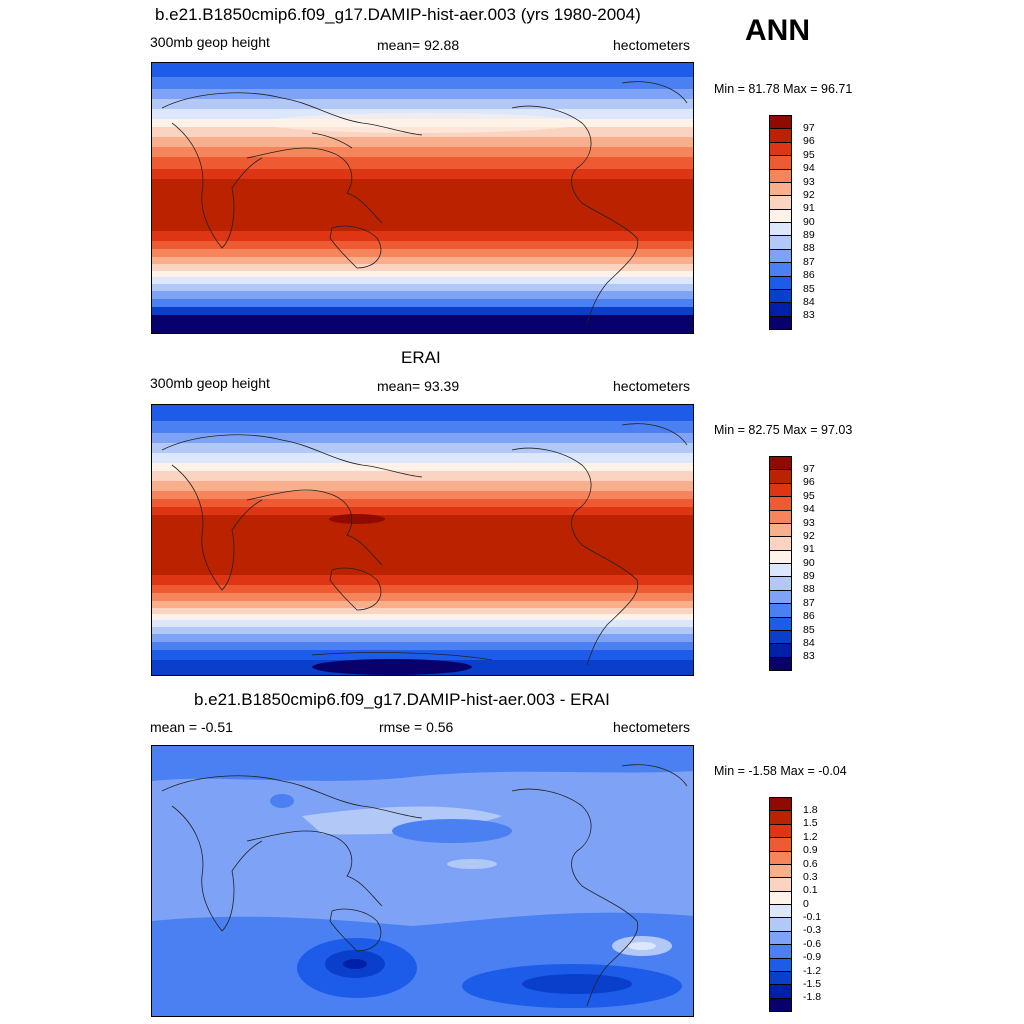 The height and width of the screenshot is (1024, 1024). What do you see at coordinates (652, 45) in the screenshot?
I see `panel-1-units-label: hectometers` at bounding box center [652, 45].